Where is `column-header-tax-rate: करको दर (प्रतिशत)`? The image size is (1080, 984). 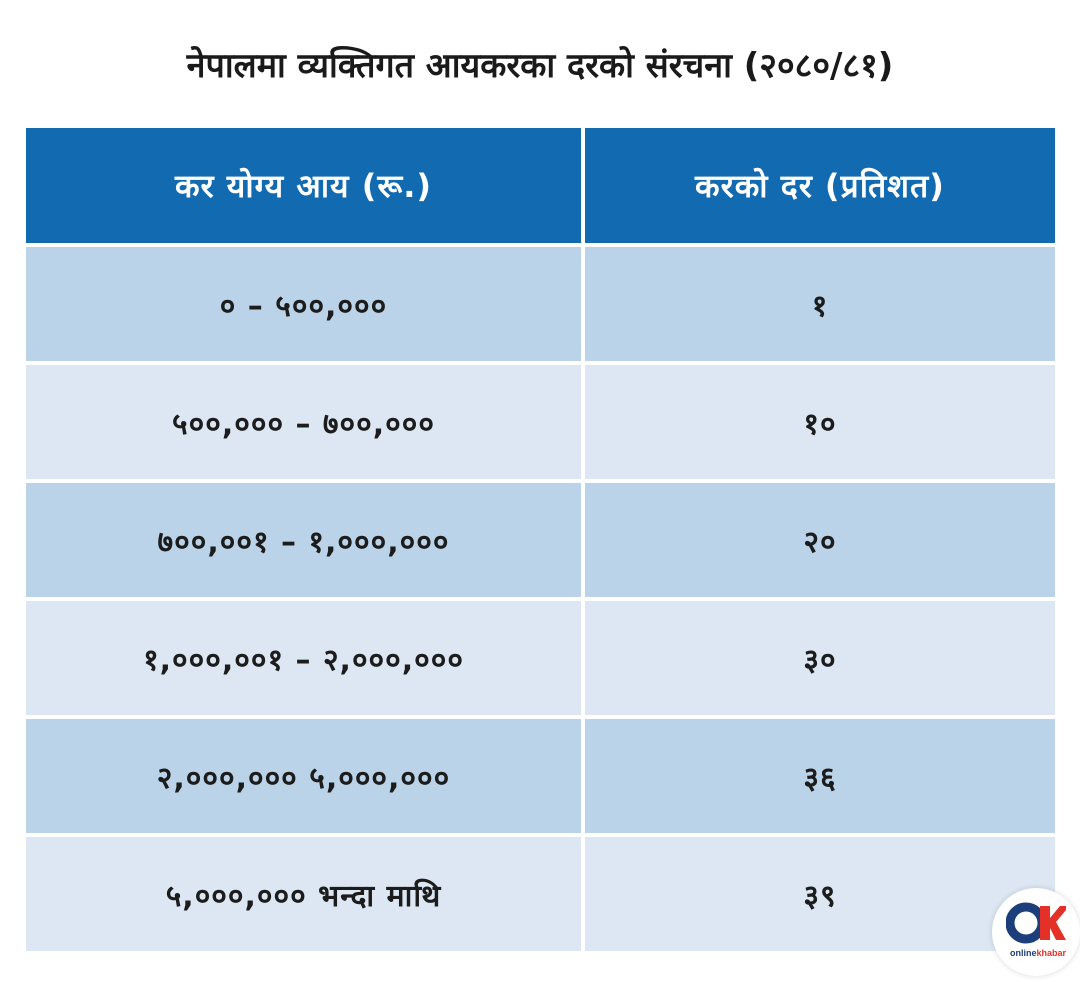 column-header-tax-rate: करको दर (प्रतिशत) is located at coordinates (820, 185).